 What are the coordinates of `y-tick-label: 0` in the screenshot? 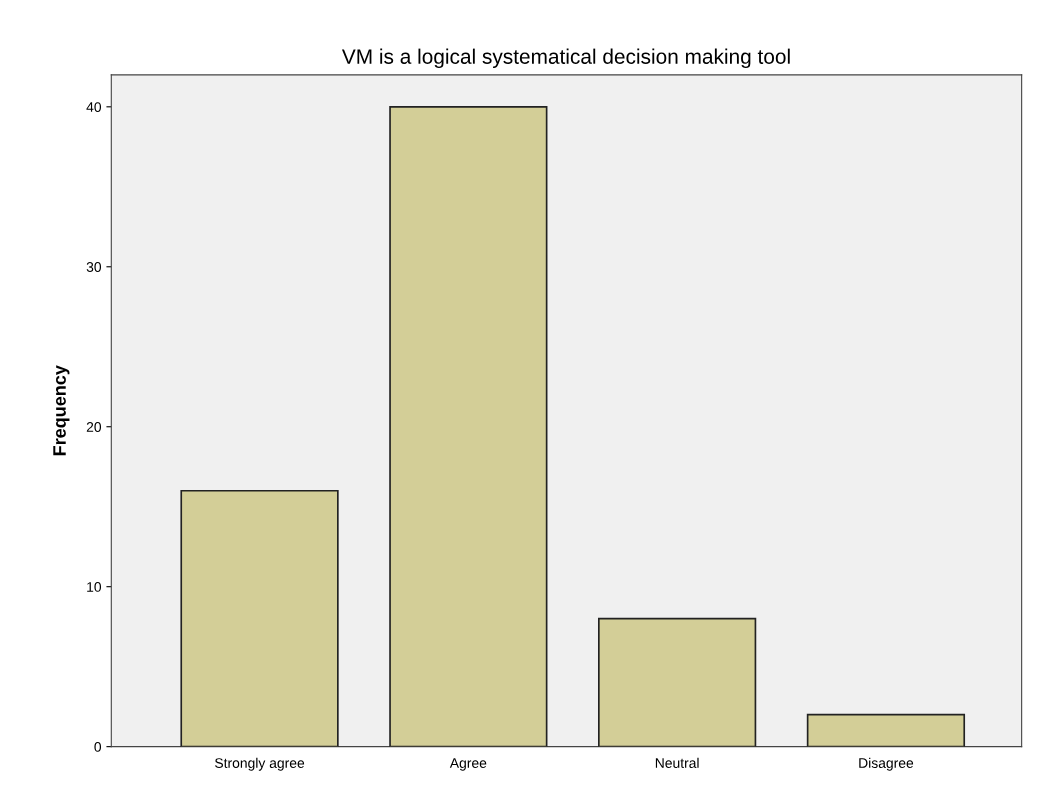 It's located at (98, 746).